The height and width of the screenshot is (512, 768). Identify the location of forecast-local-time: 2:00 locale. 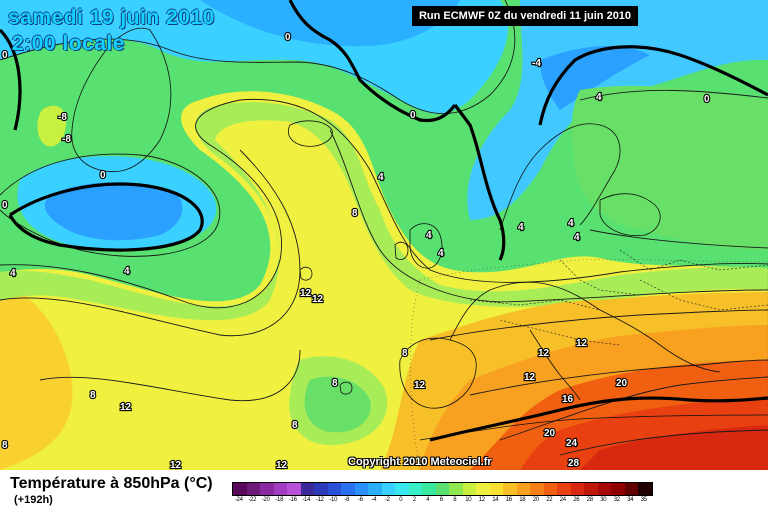
(68, 43).